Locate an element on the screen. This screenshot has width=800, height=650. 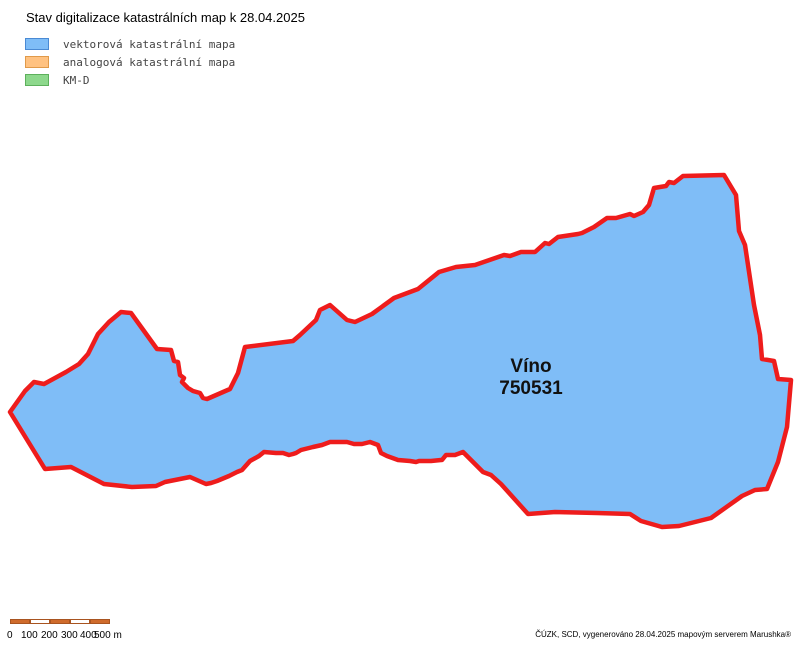
legend-label-vector: vektorová katastrální mapa is located at coordinates (149, 44).